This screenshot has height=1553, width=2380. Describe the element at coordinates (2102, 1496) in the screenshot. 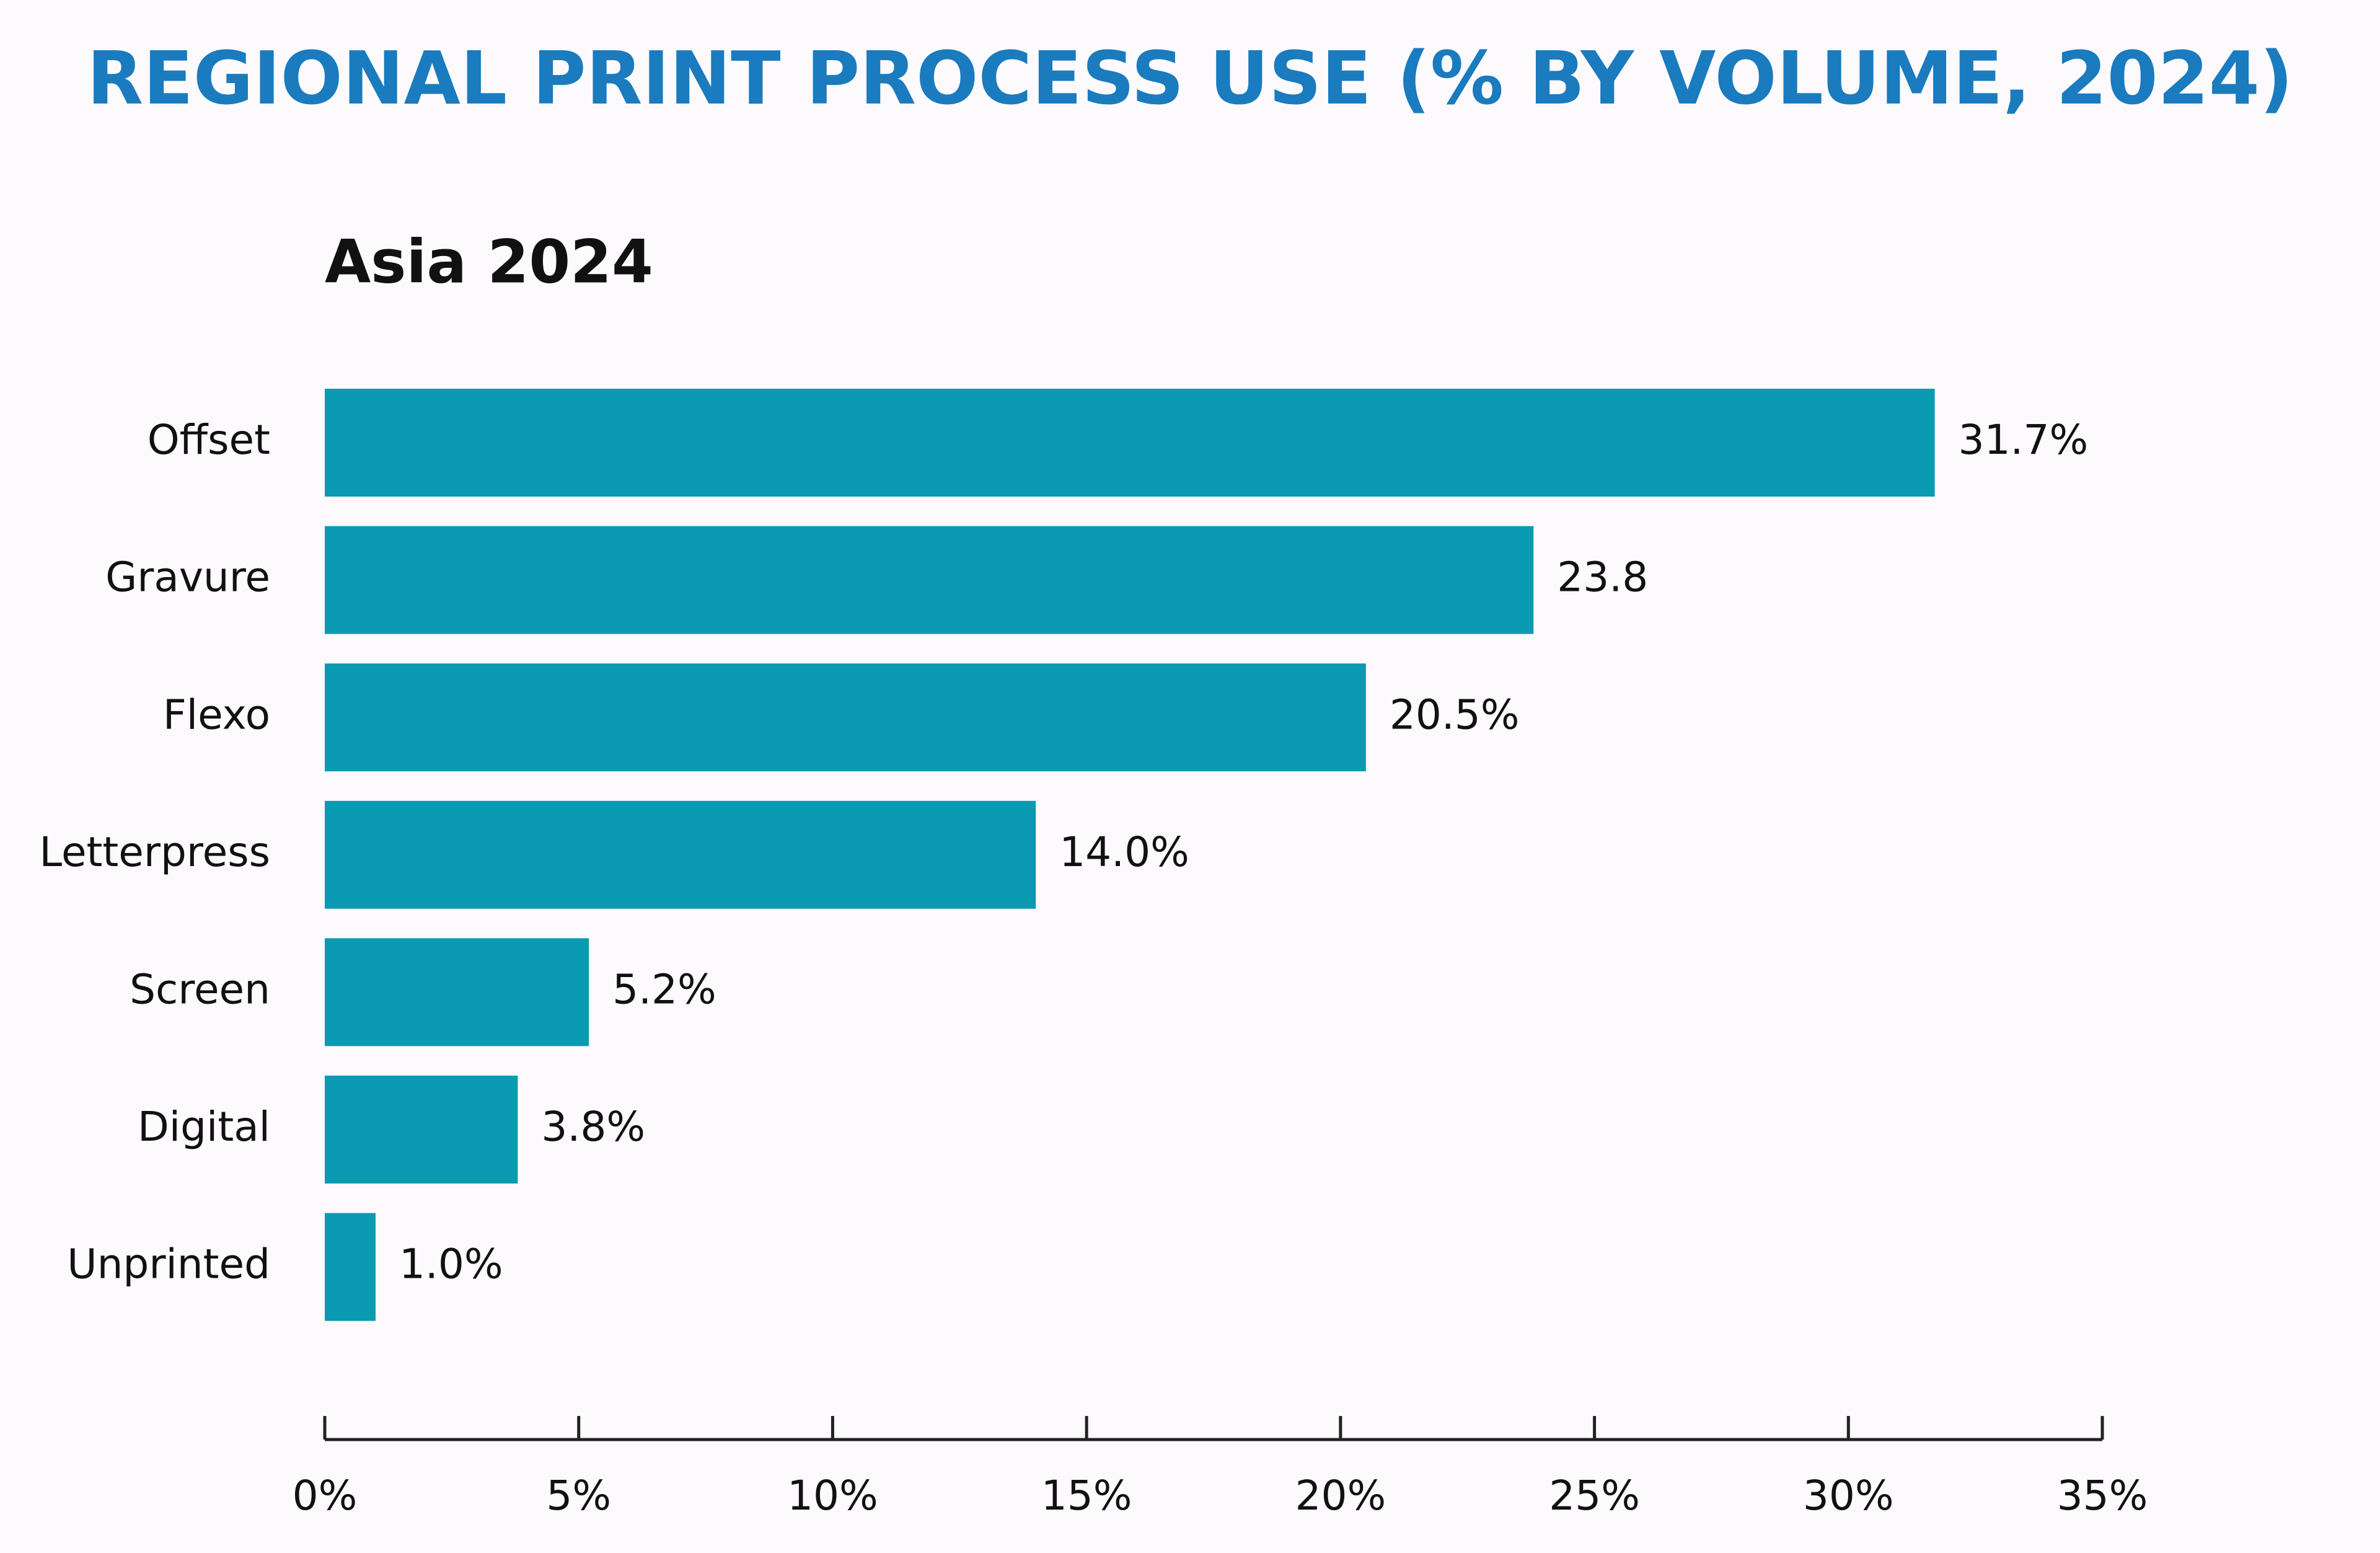

I see `x-tick-label: 35%` at that location.